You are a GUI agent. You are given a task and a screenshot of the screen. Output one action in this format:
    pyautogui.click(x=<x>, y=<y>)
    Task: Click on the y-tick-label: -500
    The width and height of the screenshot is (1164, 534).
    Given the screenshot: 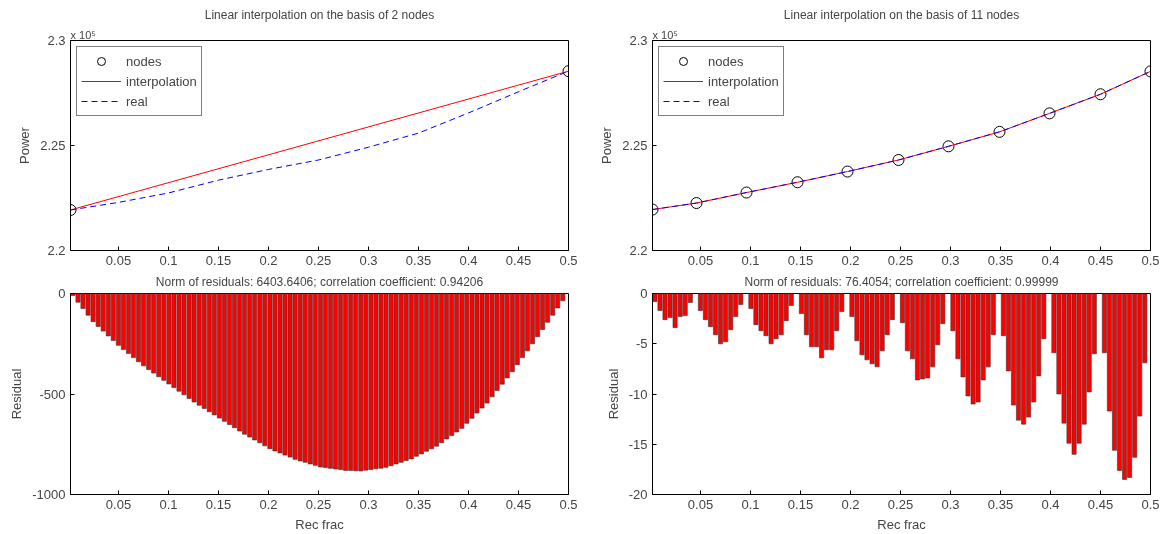 What is the action you would take?
    pyautogui.click(x=52, y=394)
    